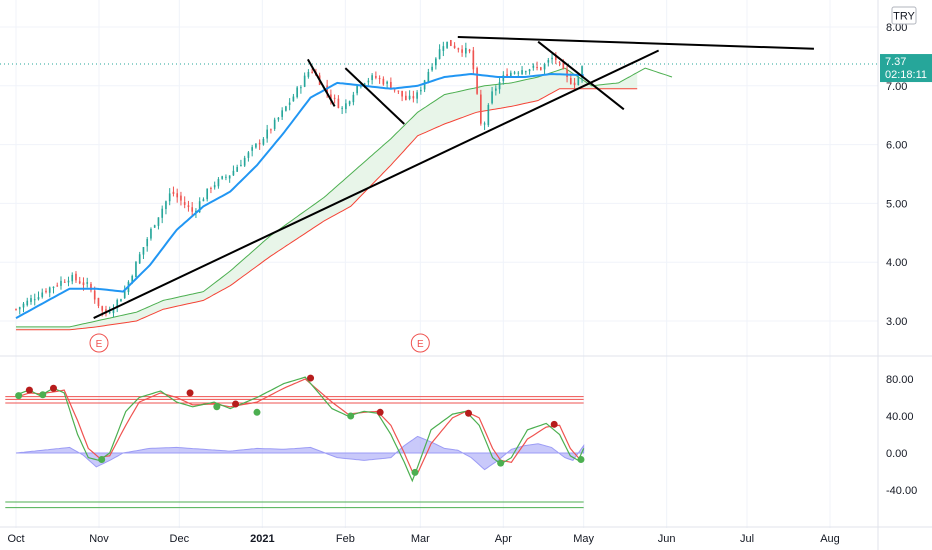 The image size is (932, 550). What do you see at coordinates (896, 263) in the screenshot?
I see `price-tick-label: 4.00` at bounding box center [896, 263].